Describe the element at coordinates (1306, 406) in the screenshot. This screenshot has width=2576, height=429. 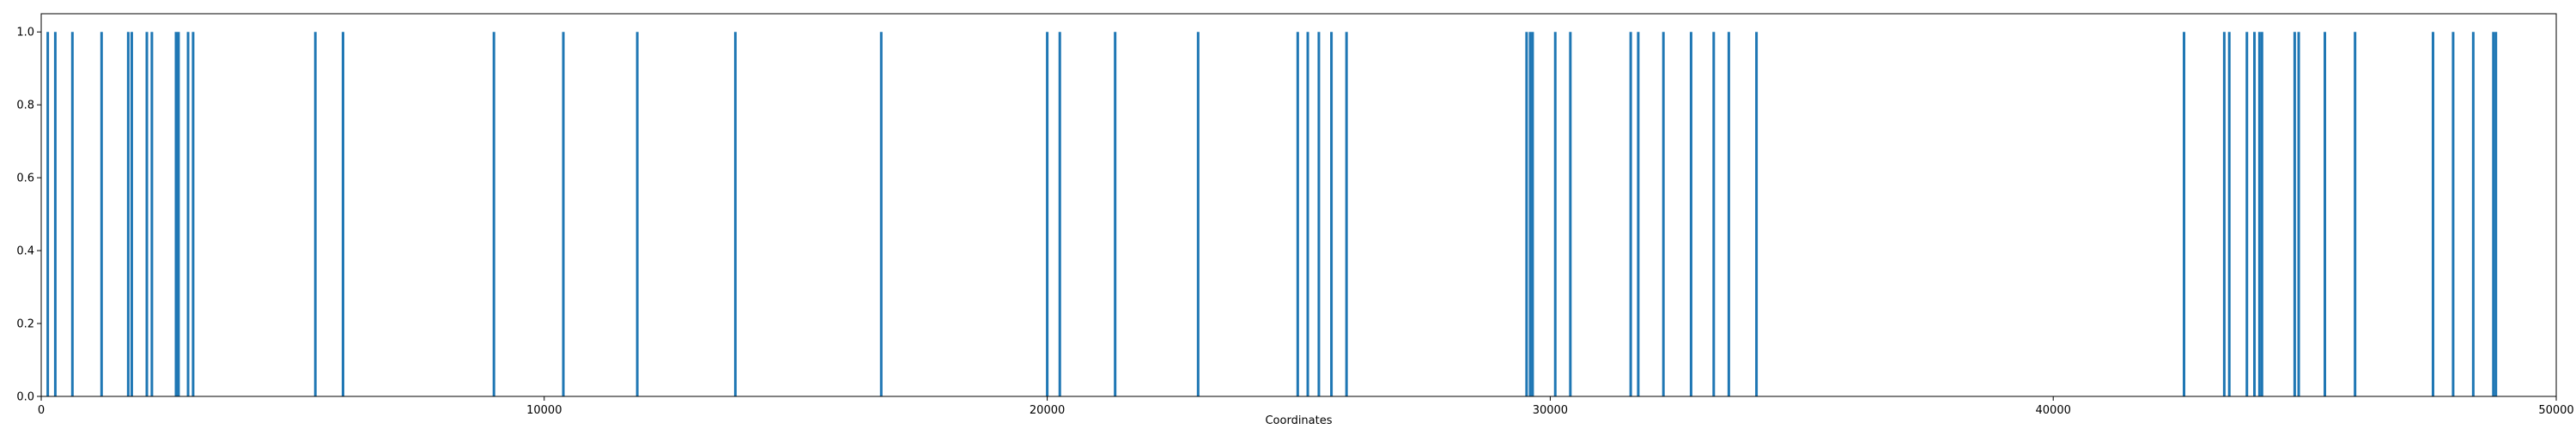
I see `x-axis-ticks: 0 10000 20000 30000 40000 50000` at that location.